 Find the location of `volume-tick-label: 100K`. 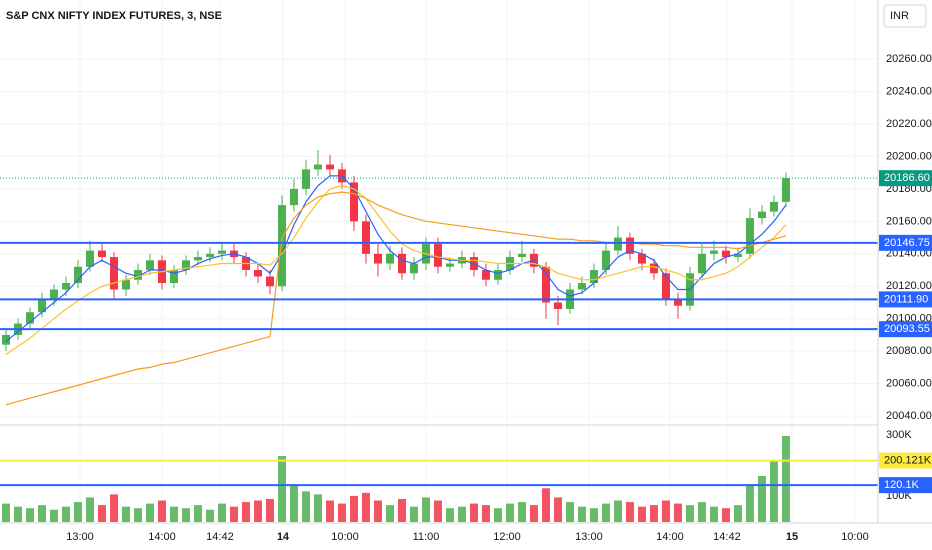

volume-tick-label: 100K is located at coordinates (899, 496).